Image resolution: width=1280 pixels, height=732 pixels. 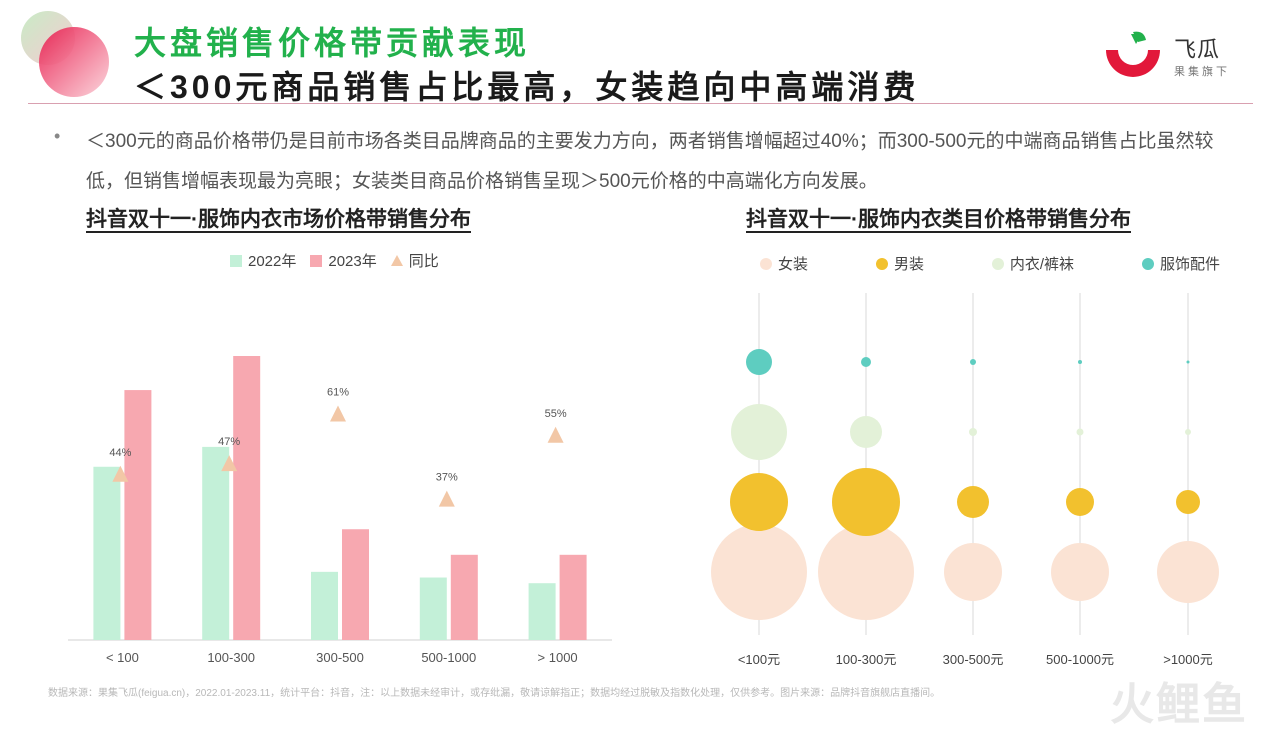 I want to click on legend-swatch-2022, so click(x=236, y=260).